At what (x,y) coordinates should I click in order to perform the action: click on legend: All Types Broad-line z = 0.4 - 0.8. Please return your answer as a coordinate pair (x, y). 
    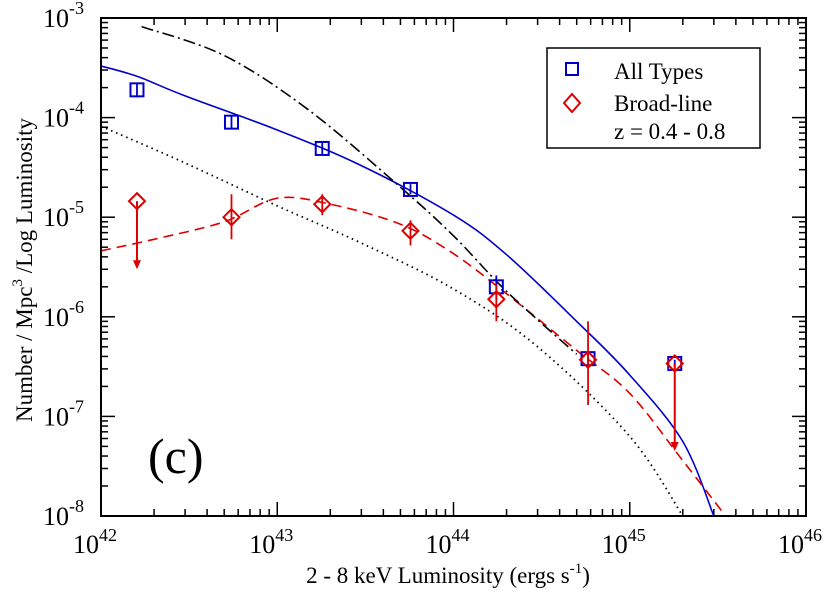
    Looking at the image, I should click on (653, 98).